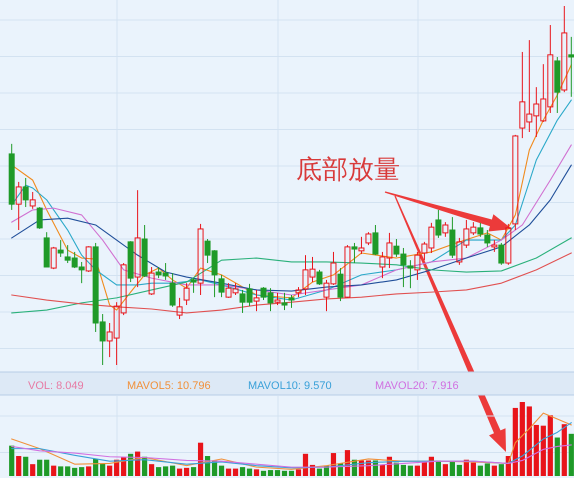 This screenshot has height=478, width=574. I want to click on annotation: 底部放量, so click(348, 169).